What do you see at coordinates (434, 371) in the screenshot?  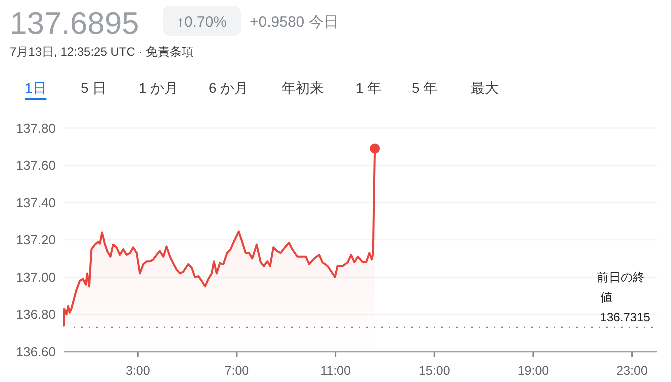 I see `x-tick-label: 15:00` at bounding box center [434, 371].